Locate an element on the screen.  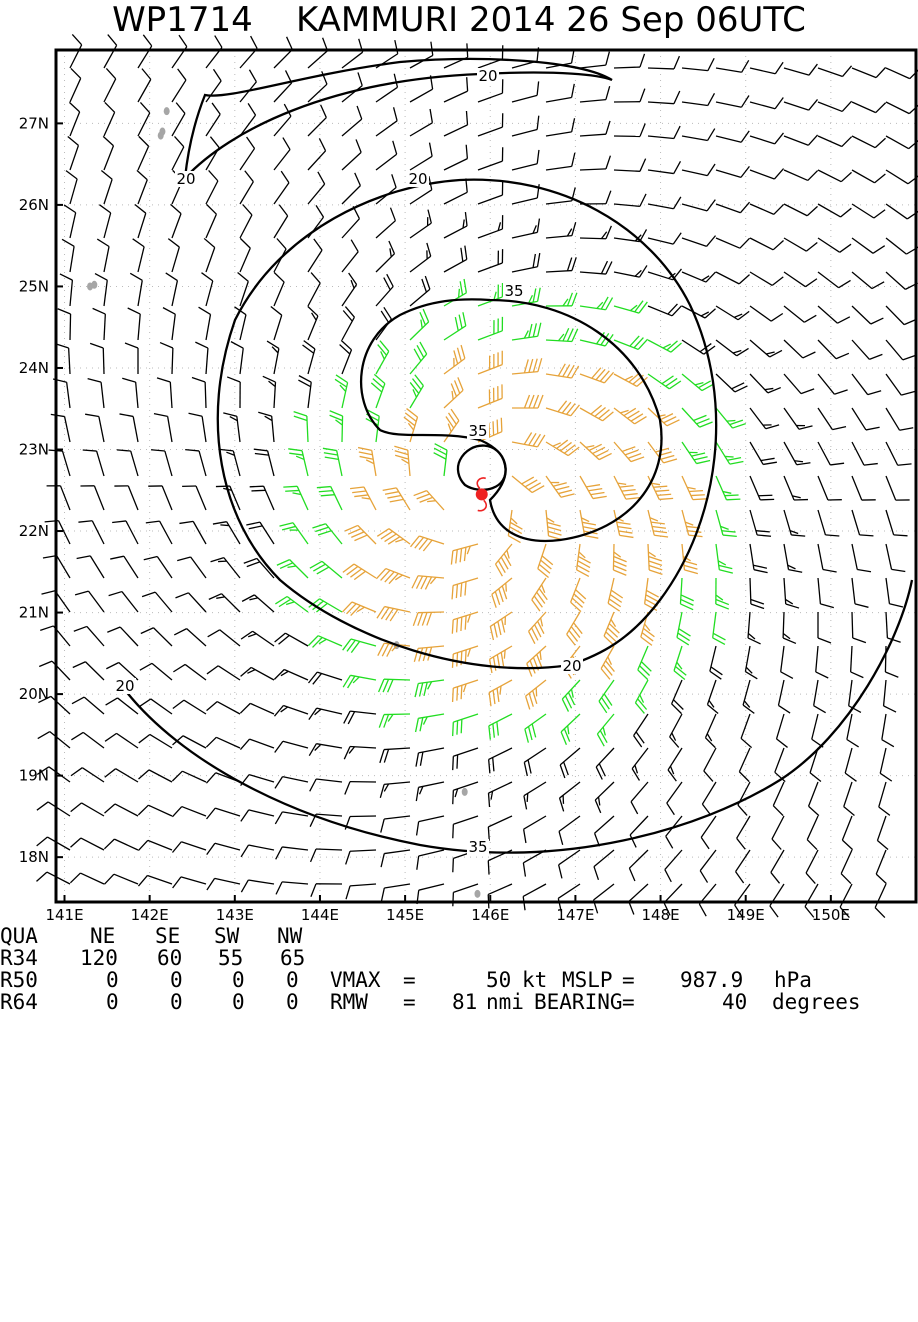
quadrant-nw: NW is located at coordinates (289, 936).